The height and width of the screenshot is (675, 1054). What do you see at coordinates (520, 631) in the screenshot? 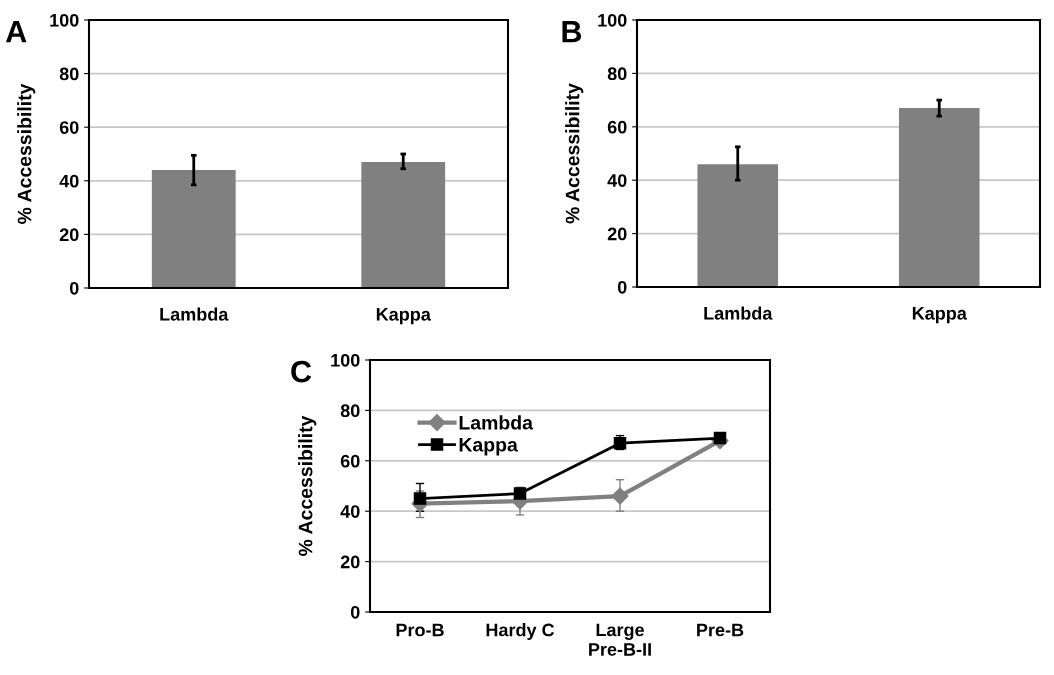
I see `x-tick-label: Hardy C` at bounding box center [520, 631].